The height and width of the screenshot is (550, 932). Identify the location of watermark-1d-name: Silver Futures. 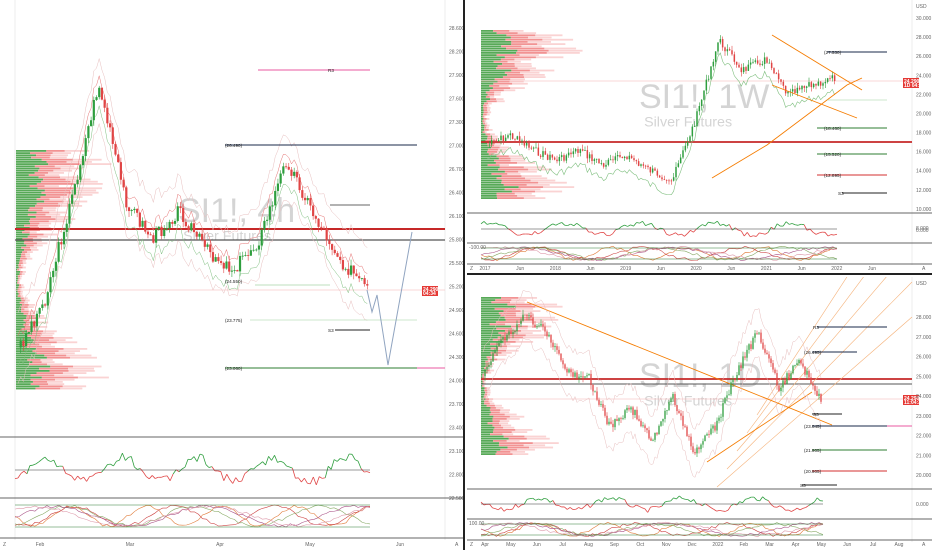
(688, 402).